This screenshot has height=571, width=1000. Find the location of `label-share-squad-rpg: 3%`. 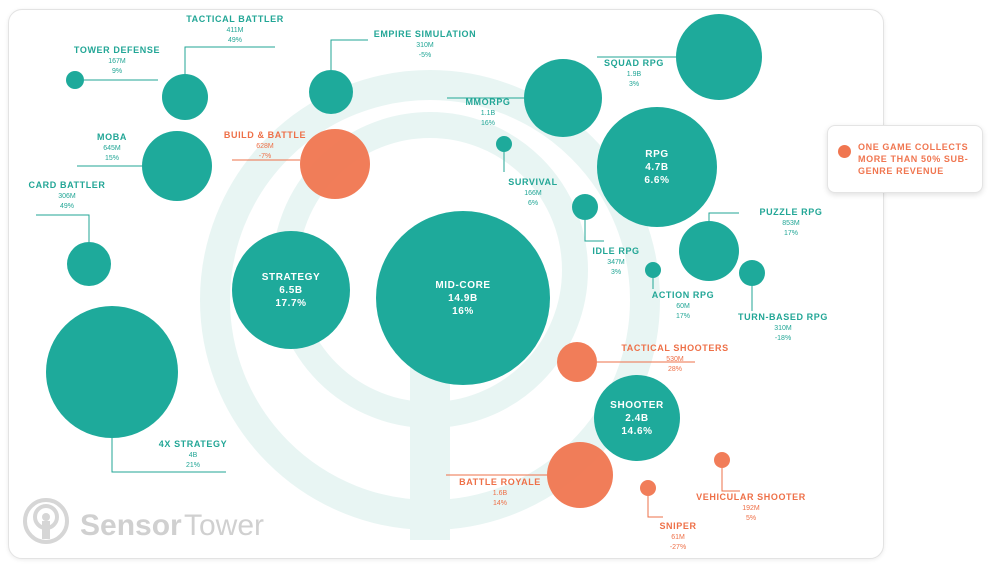

label-share-squad-rpg: 3% is located at coordinates (634, 84).